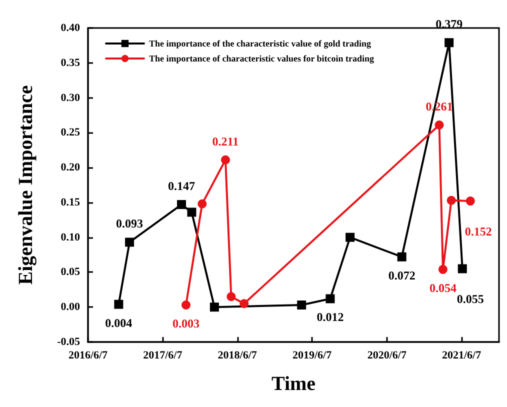 This screenshot has width=507, height=407. What do you see at coordinates (68, 342) in the screenshot?
I see `y-tick-label: -0.05` at bounding box center [68, 342].